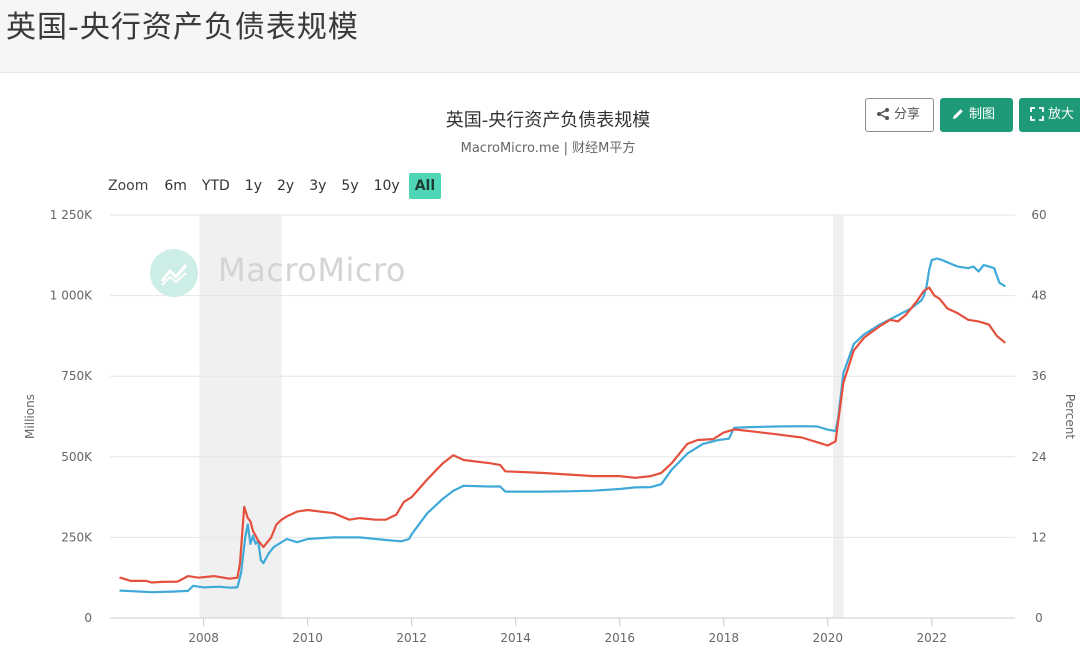  I want to click on range-button-ytd: YTD, so click(215, 186).